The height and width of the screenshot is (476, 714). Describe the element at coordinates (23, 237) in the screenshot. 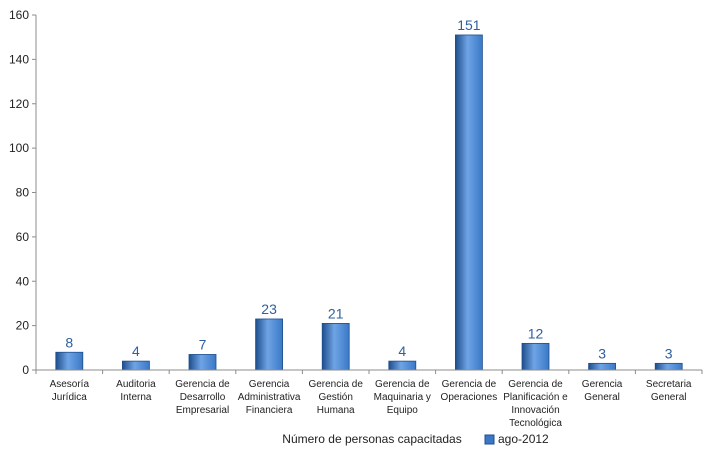

I see `y-tick-label: 60` at that location.